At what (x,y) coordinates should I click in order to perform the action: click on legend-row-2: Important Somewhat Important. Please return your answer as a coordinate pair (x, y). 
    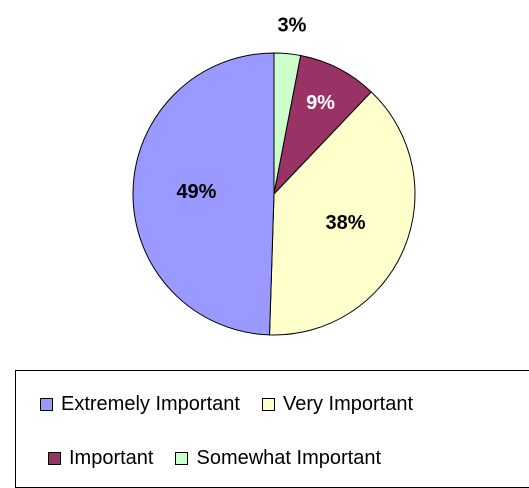
    Looking at the image, I should click on (225, 458).